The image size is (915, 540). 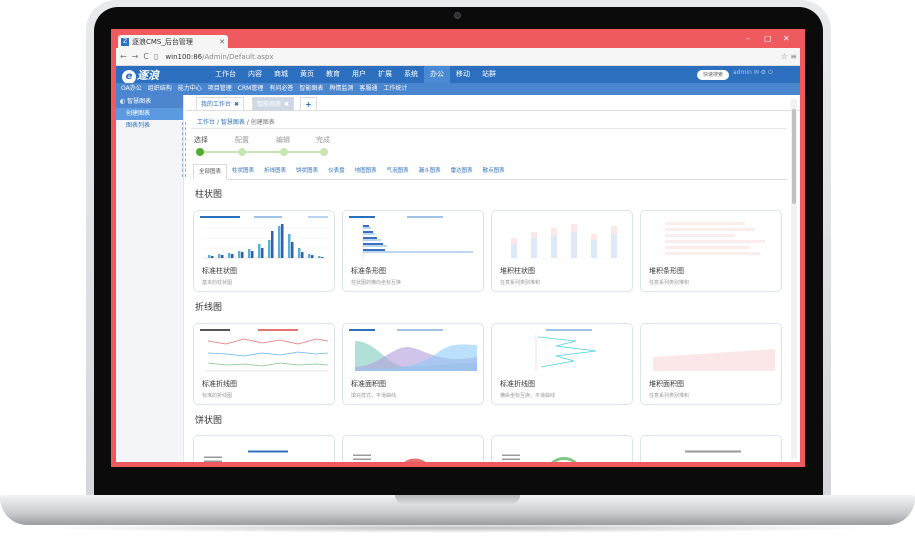 I want to click on subnav-item-oa: OA办公, so click(x=131, y=88).